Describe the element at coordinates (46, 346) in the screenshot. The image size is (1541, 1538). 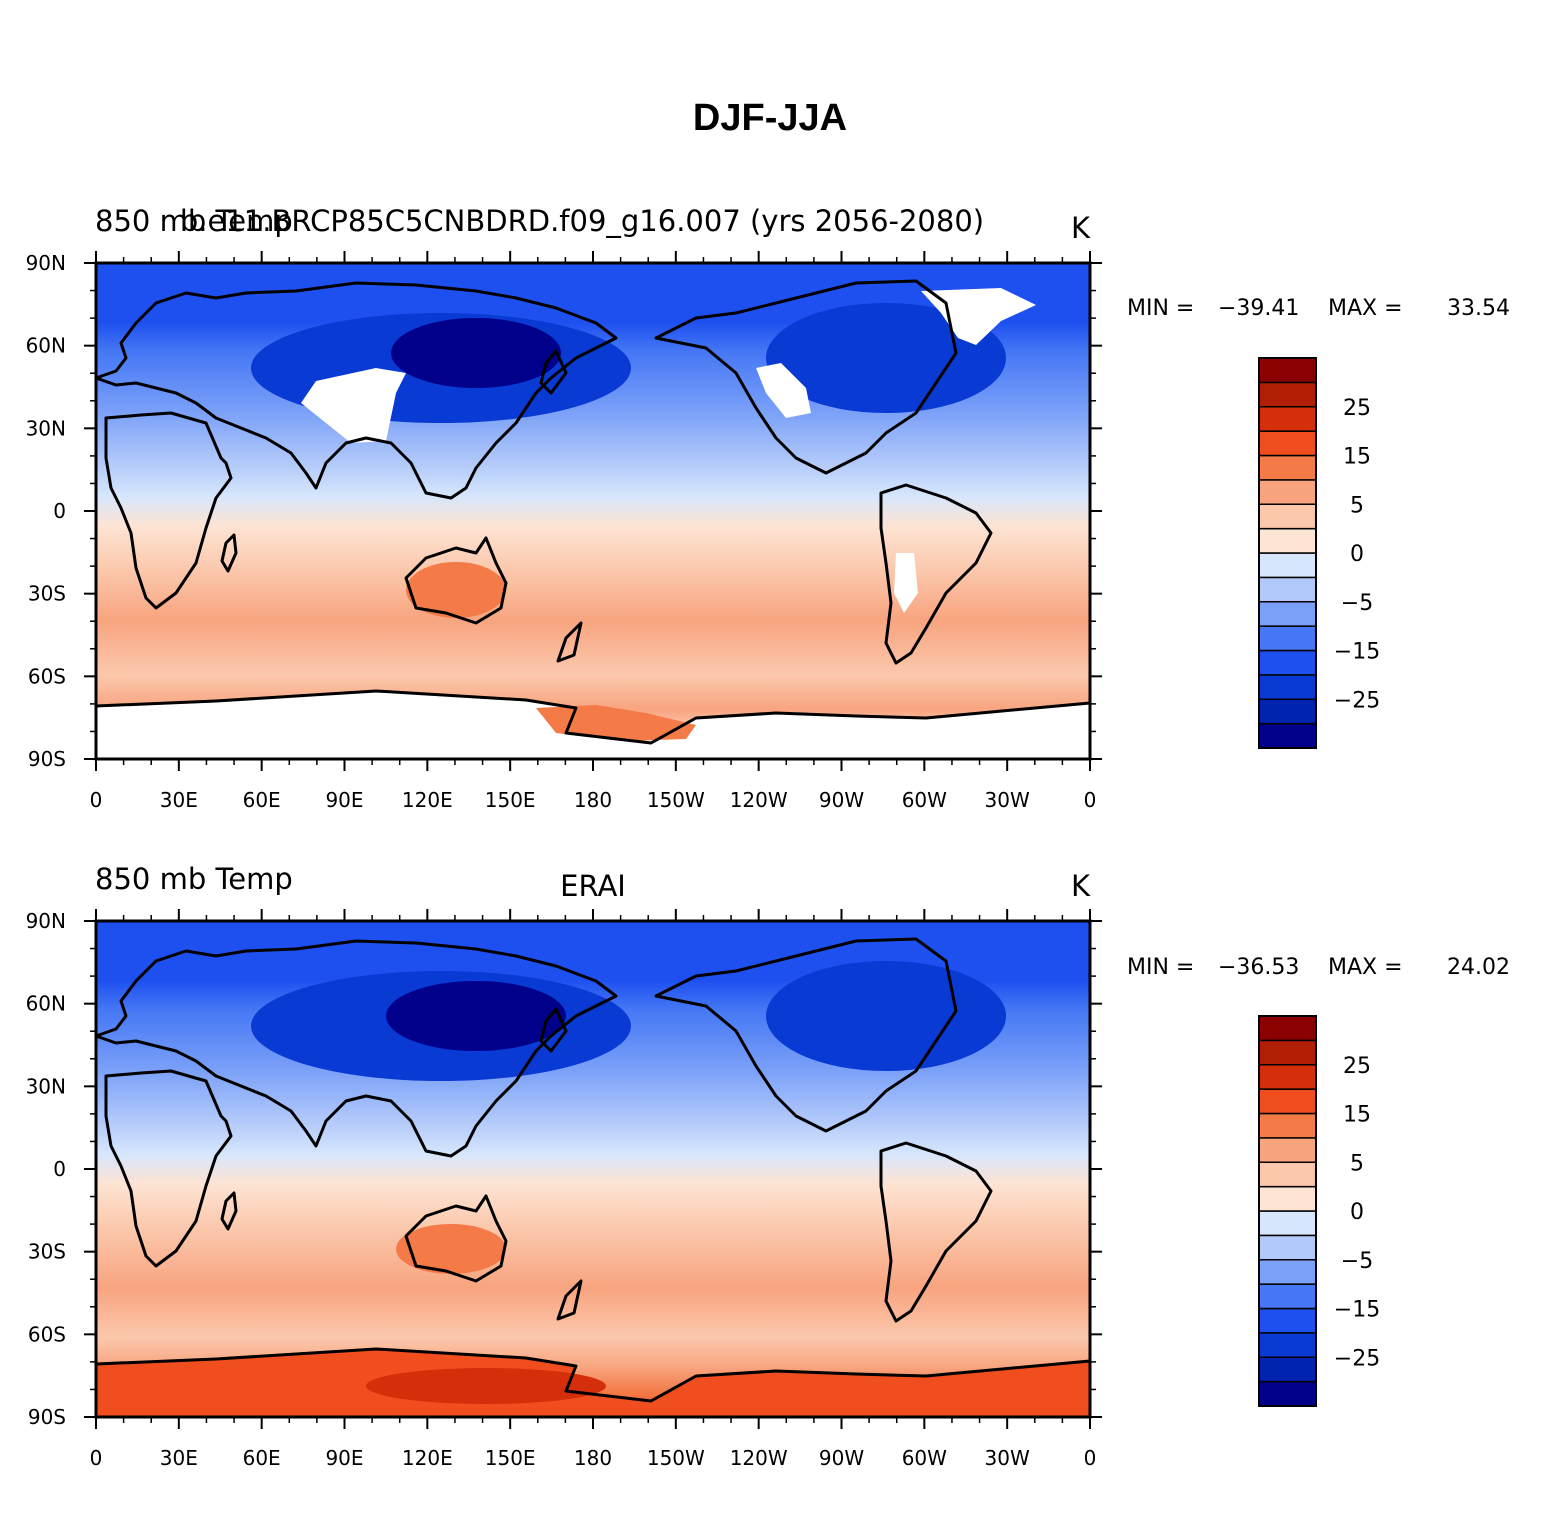
I see `lat-label: 60N` at that location.